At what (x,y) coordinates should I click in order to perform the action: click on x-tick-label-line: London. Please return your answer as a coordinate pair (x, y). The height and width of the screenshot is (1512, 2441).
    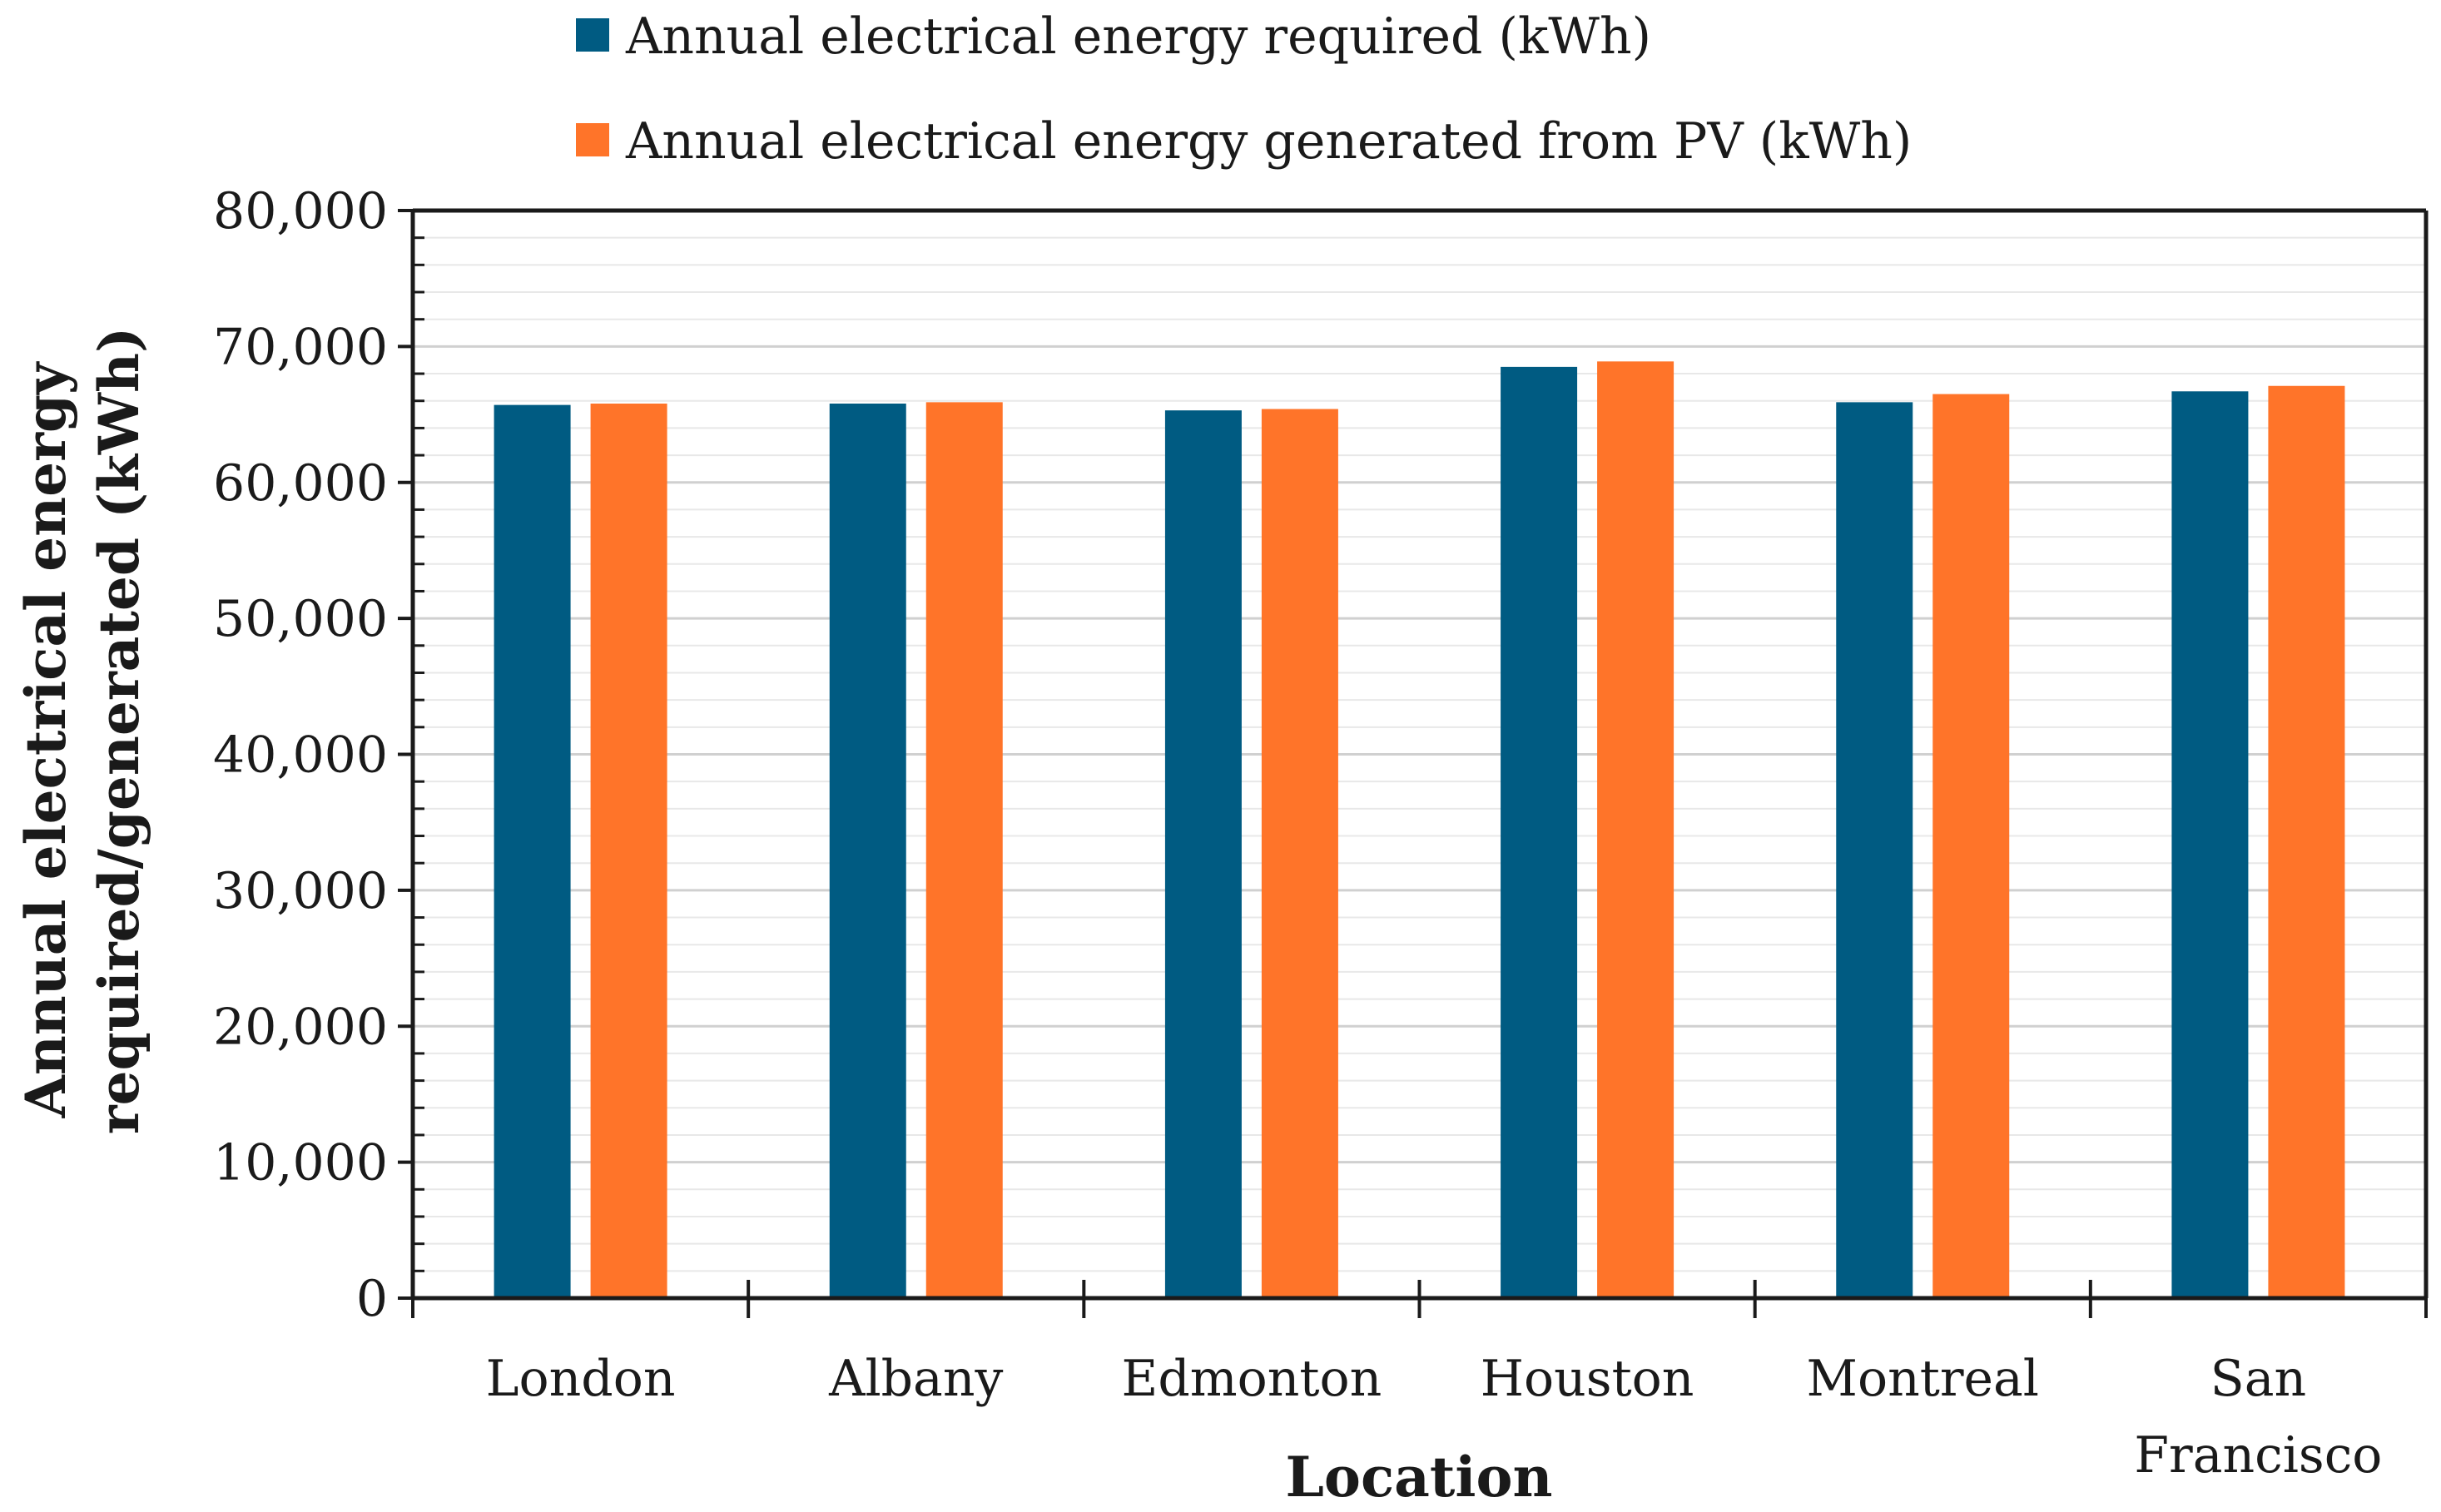
    Looking at the image, I should click on (581, 1379).